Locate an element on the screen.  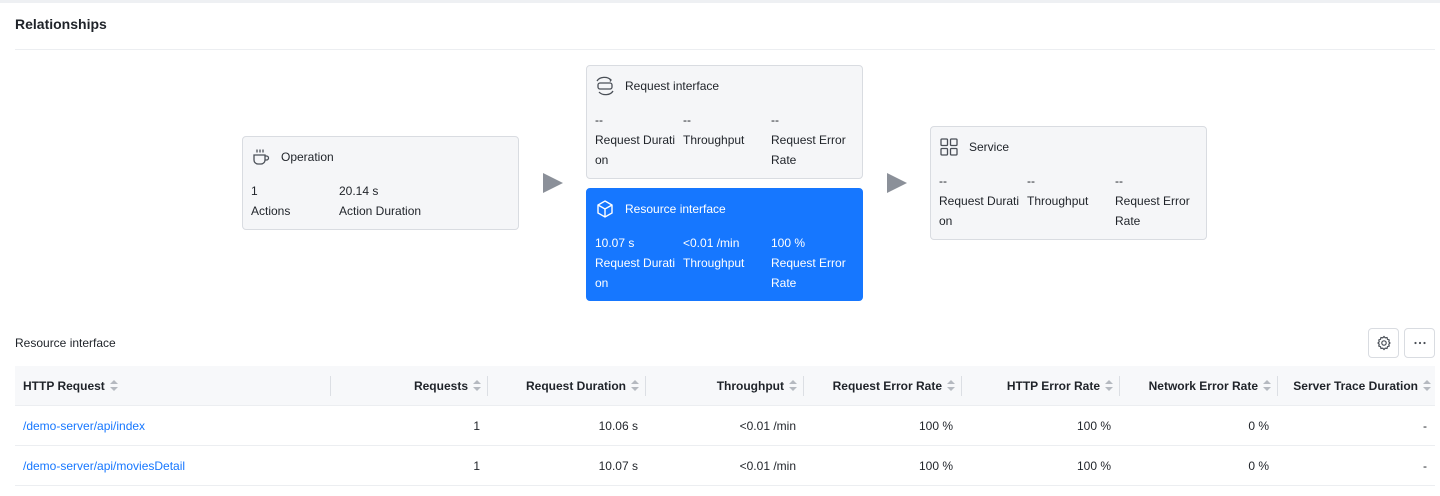
column-header-label: Request Error Rate is located at coordinates (887, 386).